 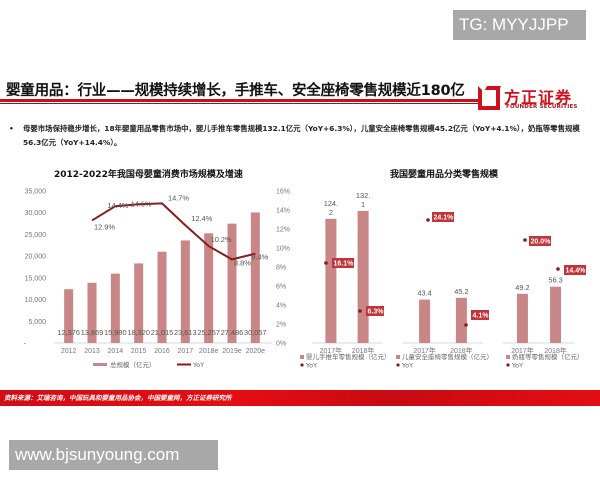 What do you see at coordinates (363, 195) in the screenshot?
I see `bar-value-label: 132.` at bounding box center [363, 195].